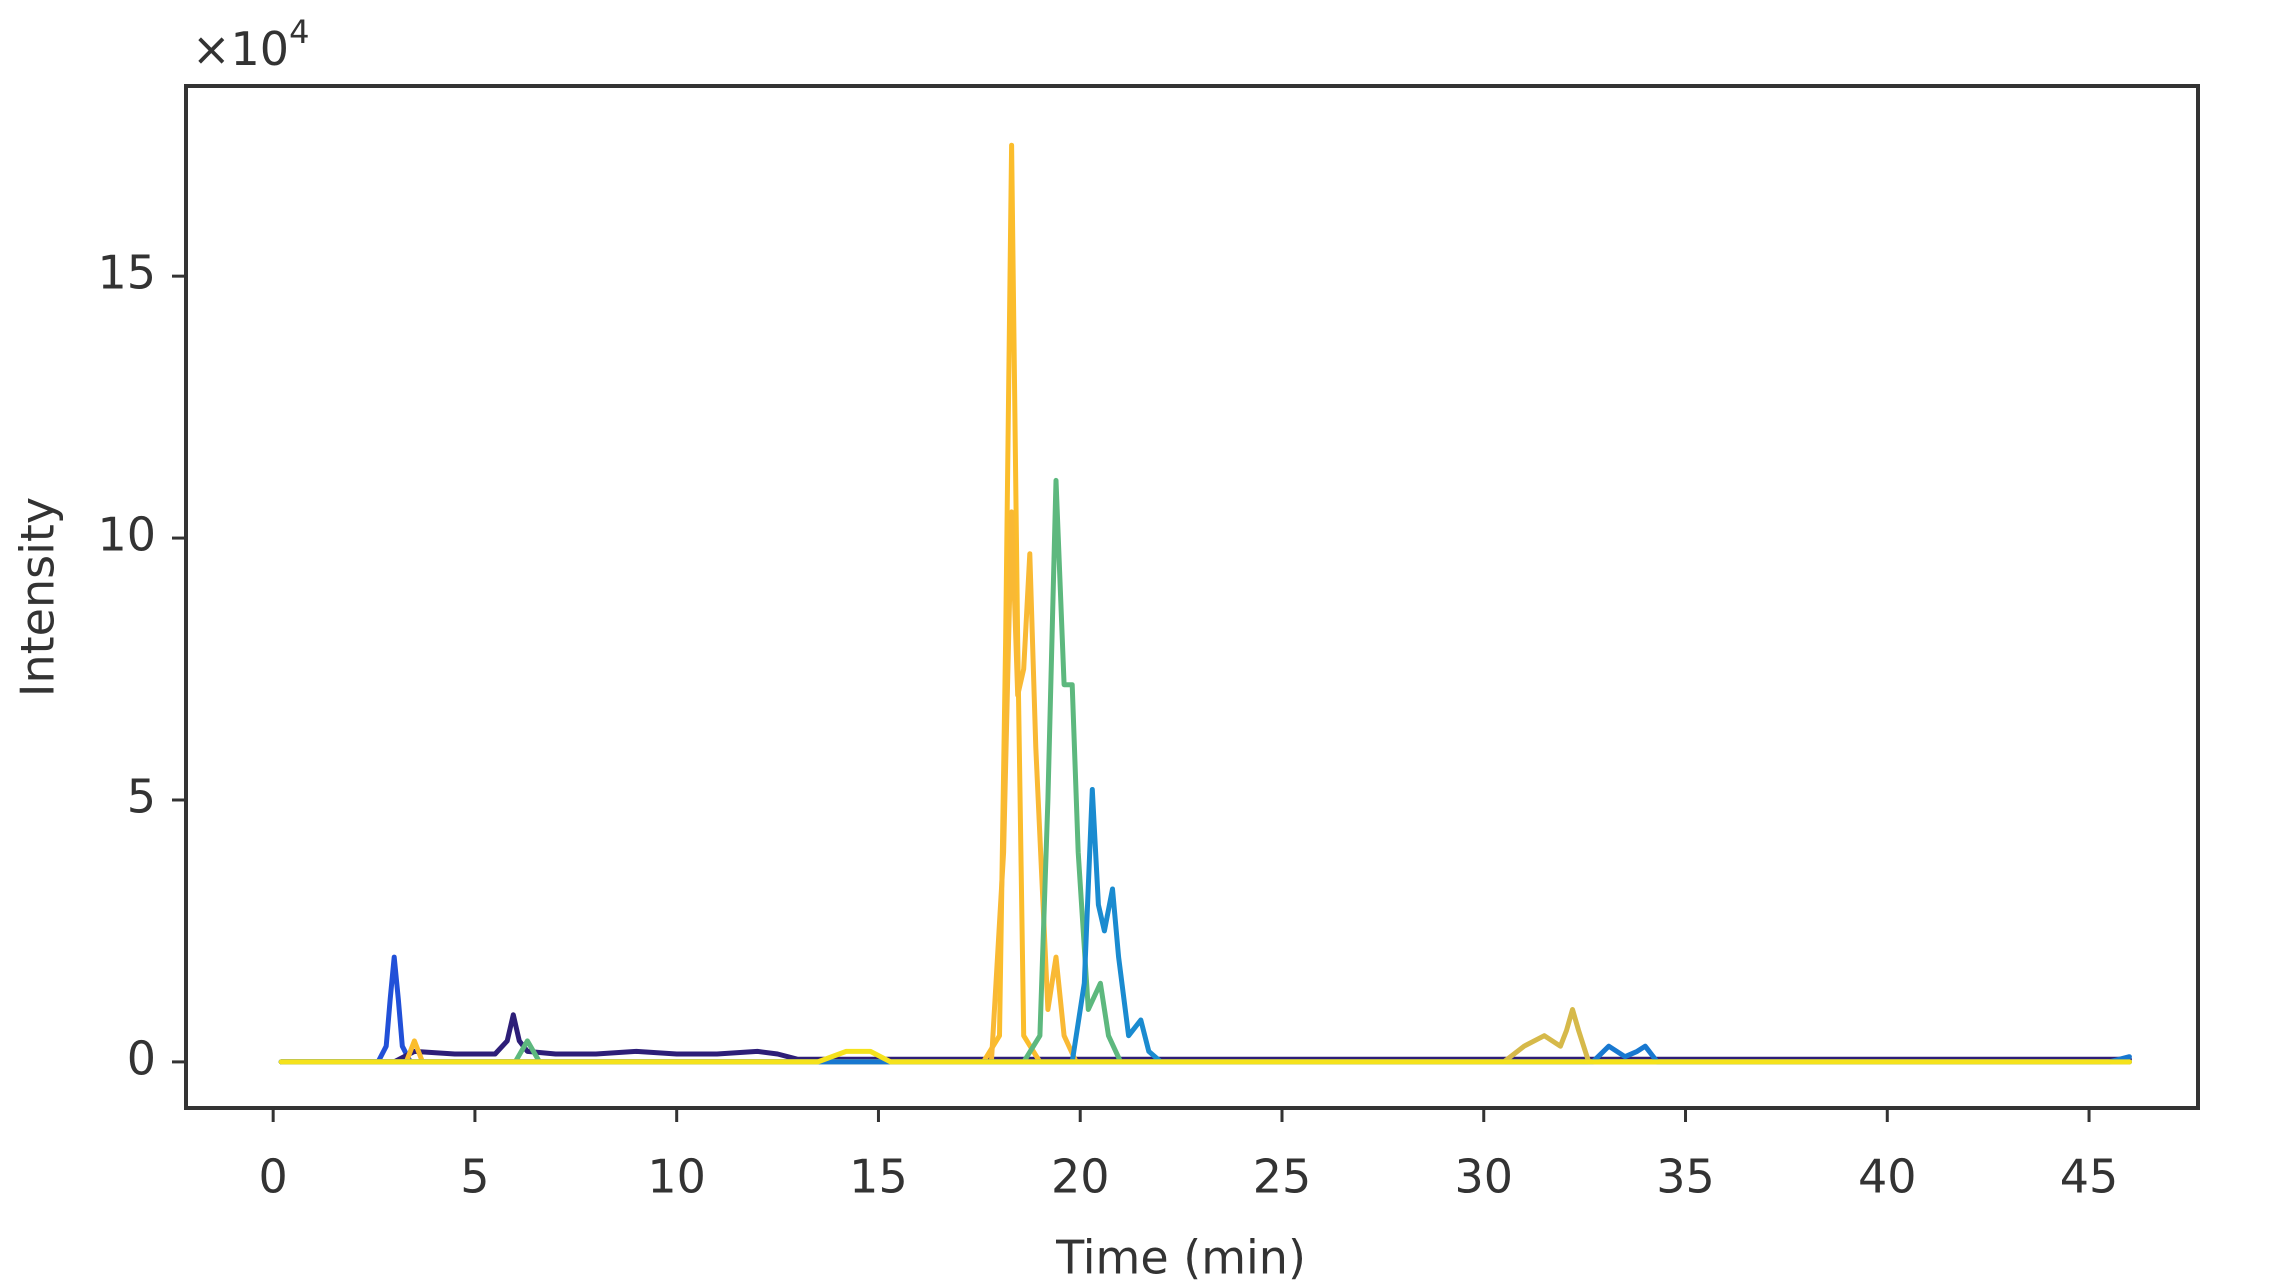 This screenshot has height=1283, width=2279. Describe the element at coordinates (1282, 1177) in the screenshot. I see `x-tick-label: 25` at that location.